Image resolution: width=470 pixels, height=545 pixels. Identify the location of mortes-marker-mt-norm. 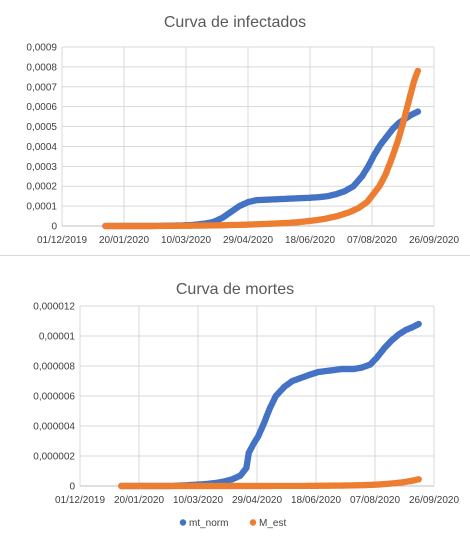
(417, 324).